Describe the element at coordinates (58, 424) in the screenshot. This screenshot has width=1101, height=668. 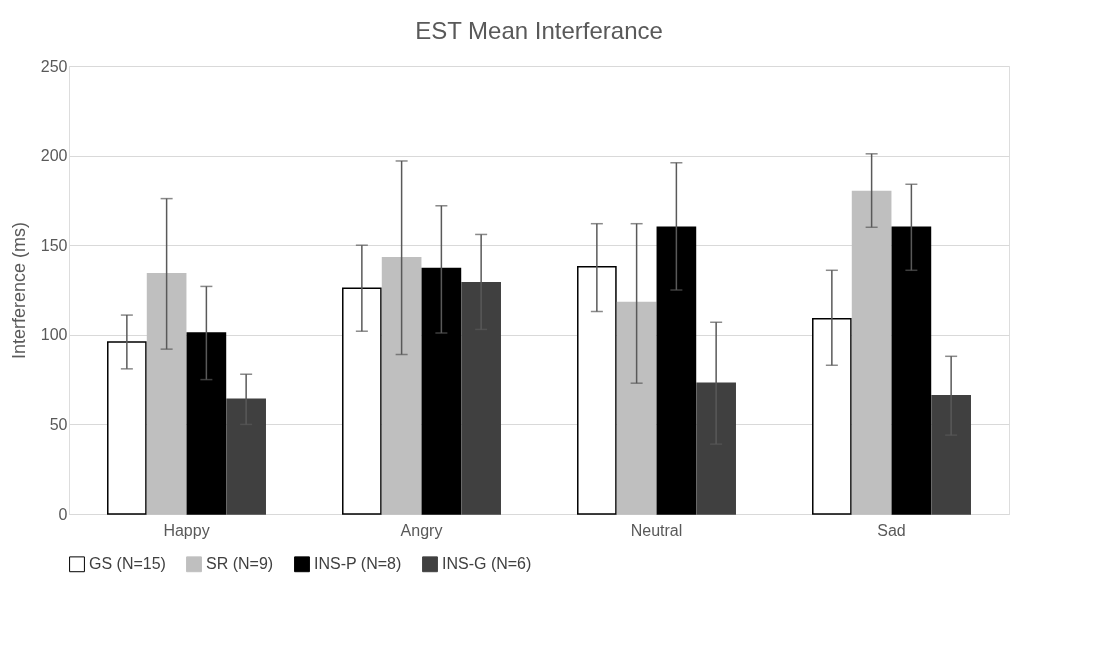
I see `y-tick-label: 50` at that location.